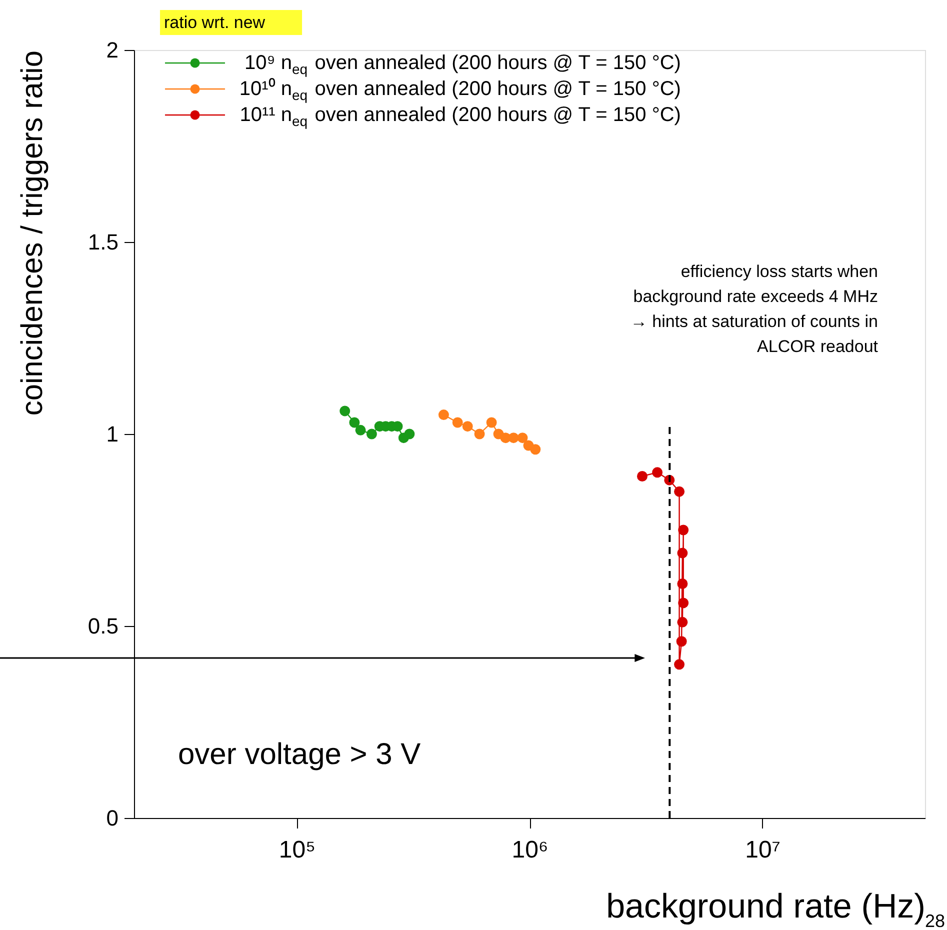 Image resolution: width=947 pixels, height=930 pixels. Describe the element at coordinates (112, 50) in the screenshot. I see `y-tick-label: 2` at that location.